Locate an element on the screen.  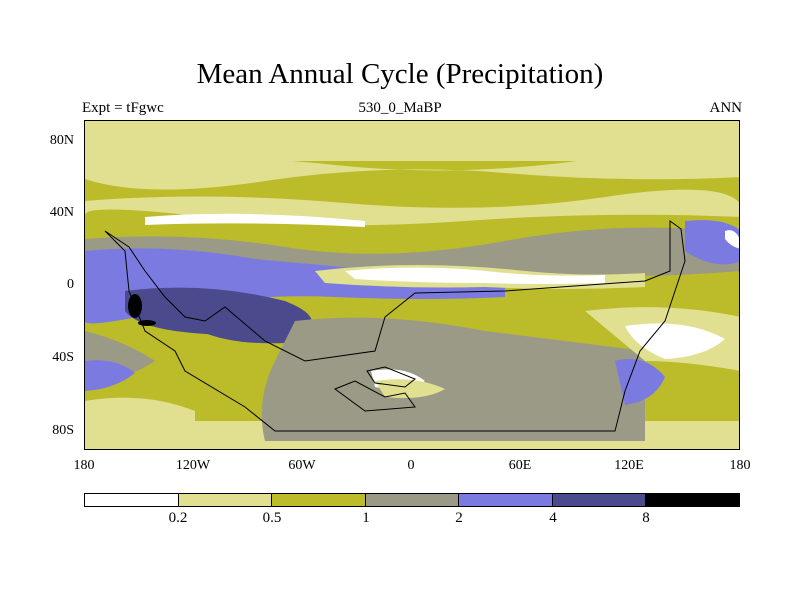
colorbar-label: 1 is located at coordinates (366, 518).